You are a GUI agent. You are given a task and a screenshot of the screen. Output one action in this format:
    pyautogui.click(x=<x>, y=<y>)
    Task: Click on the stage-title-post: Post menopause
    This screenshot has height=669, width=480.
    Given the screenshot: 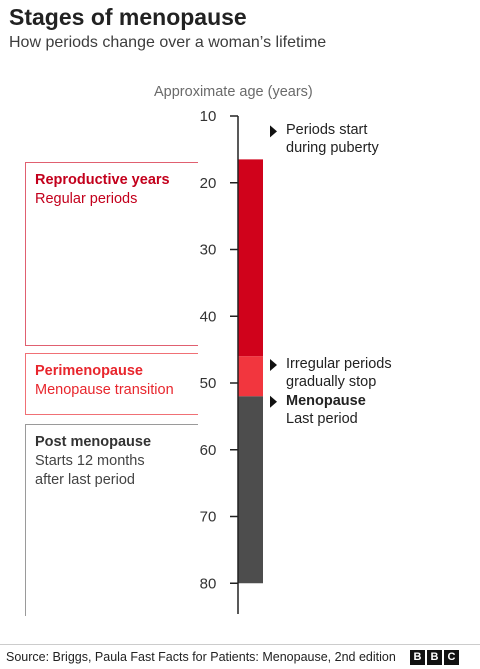 What is the action you would take?
    pyautogui.click(x=93, y=442)
    